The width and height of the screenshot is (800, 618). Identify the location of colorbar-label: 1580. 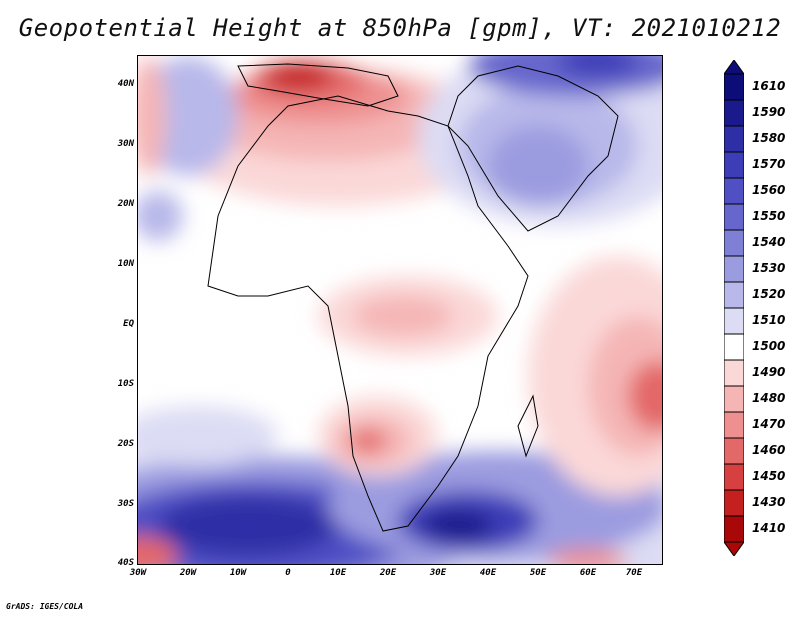
(769, 138).